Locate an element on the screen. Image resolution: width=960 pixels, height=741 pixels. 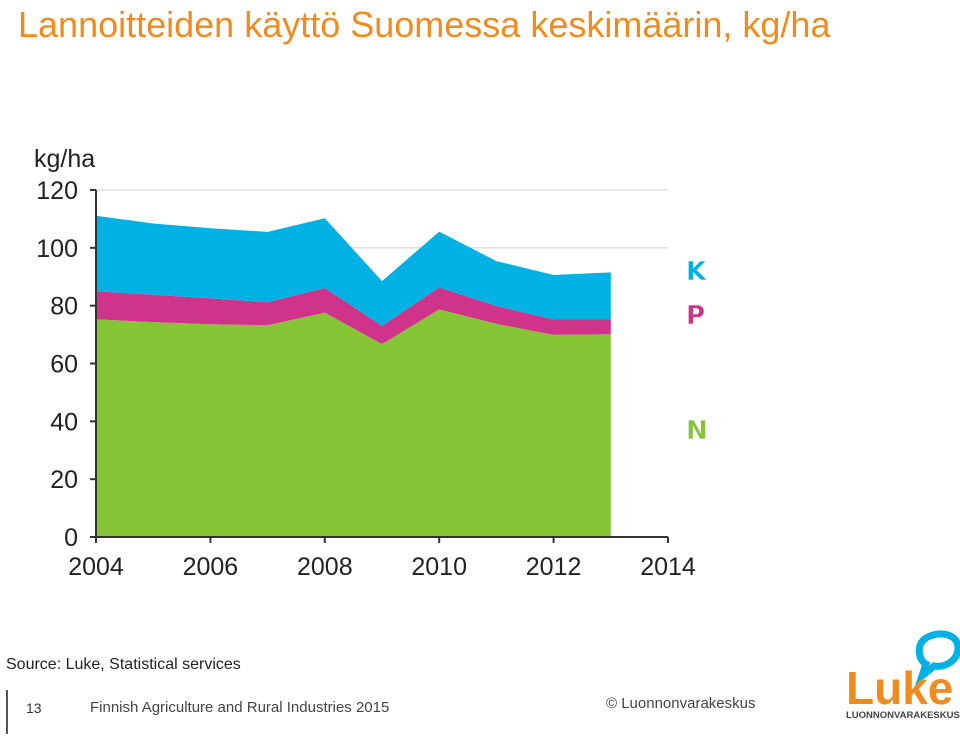
x-tick-label: 2010 is located at coordinates (439, 567).